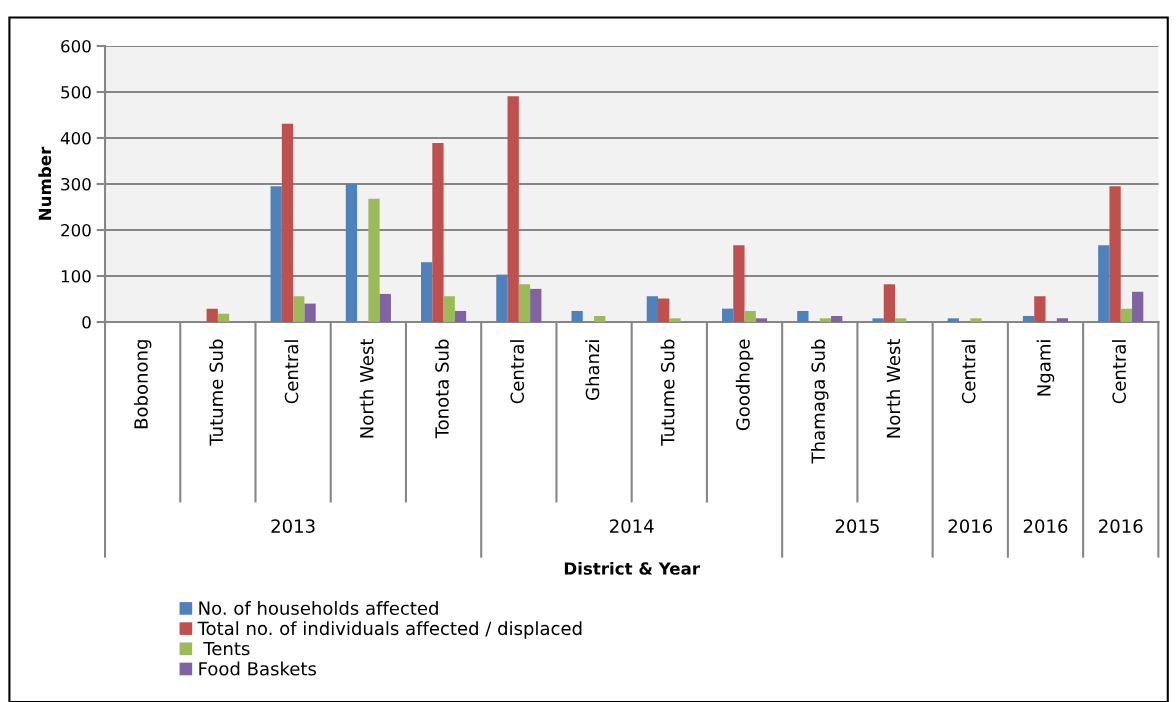  Describe the element at coordinates (76, 276) in the screenshot. I see `y-tick-label: 100` at that location.